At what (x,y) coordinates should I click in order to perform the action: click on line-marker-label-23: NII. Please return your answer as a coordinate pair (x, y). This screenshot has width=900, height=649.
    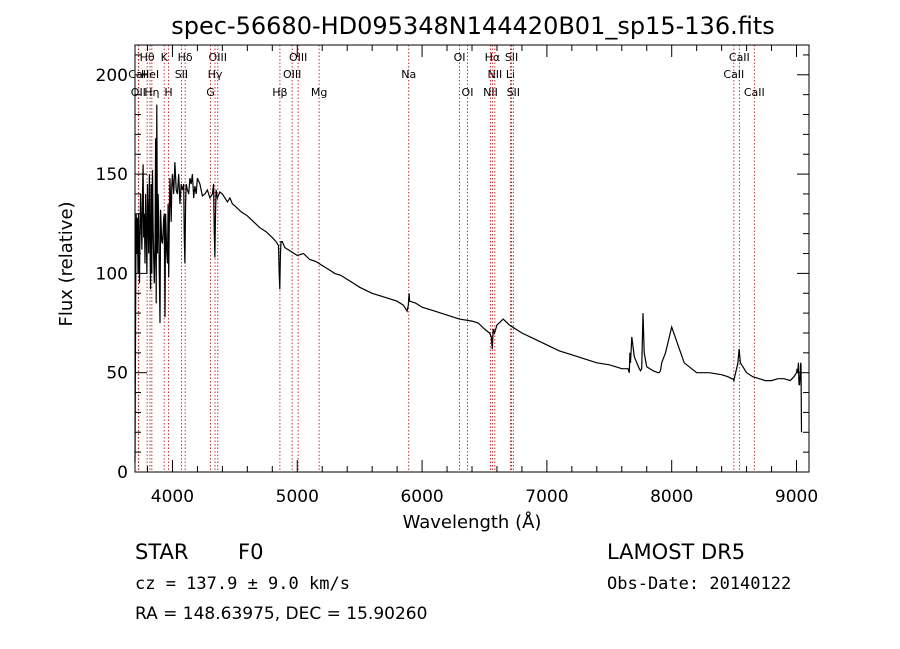
    Looking at the image, I should click on (490, 92).